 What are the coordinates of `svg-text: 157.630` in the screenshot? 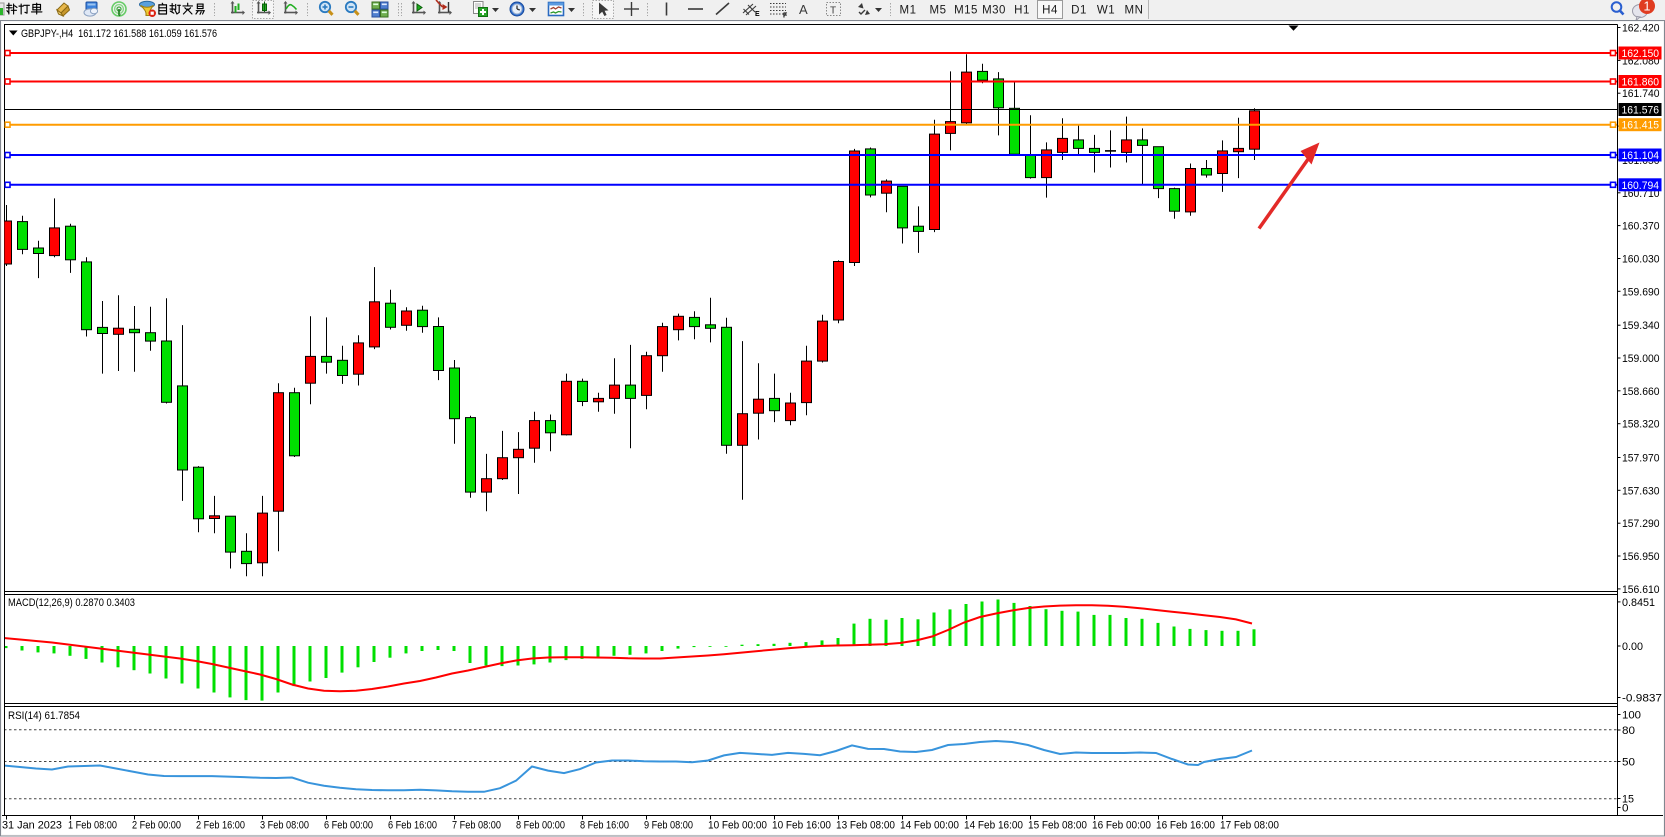 It's located at (1641, 491).